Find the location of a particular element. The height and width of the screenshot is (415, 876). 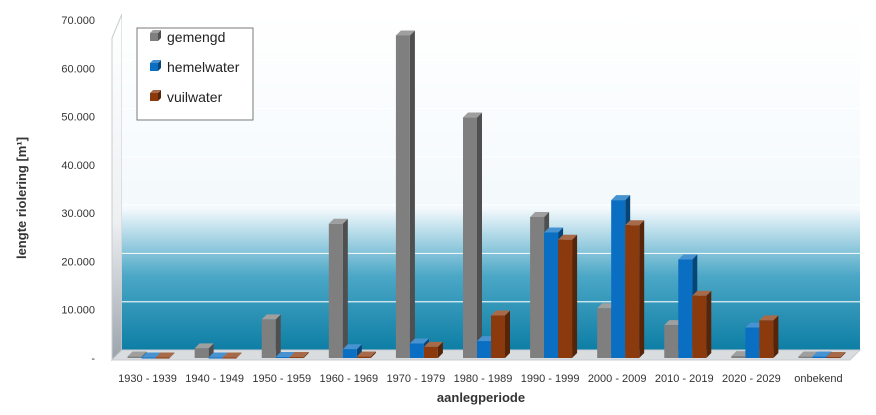

y-tick-label: 50.000 is located at coordinates (78, 118).